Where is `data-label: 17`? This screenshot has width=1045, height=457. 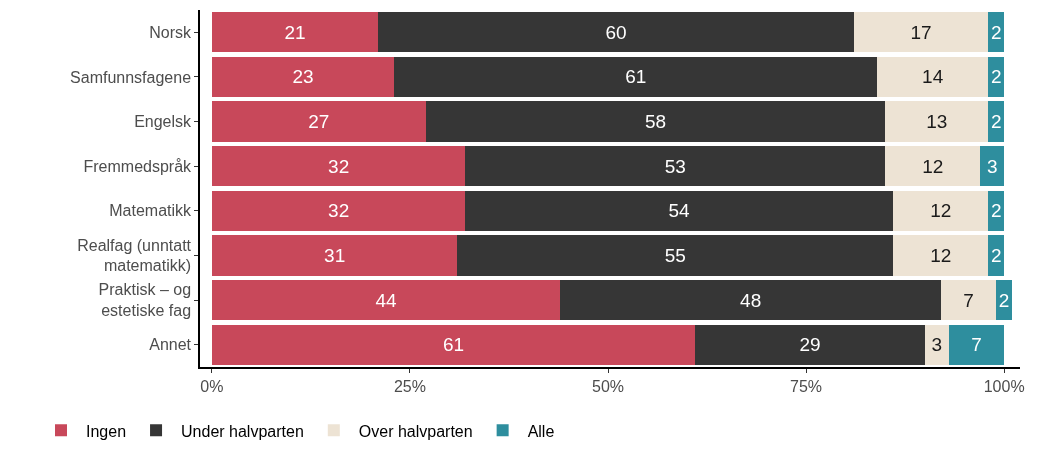
data-label: 17 is located at coordinates (921, 32).